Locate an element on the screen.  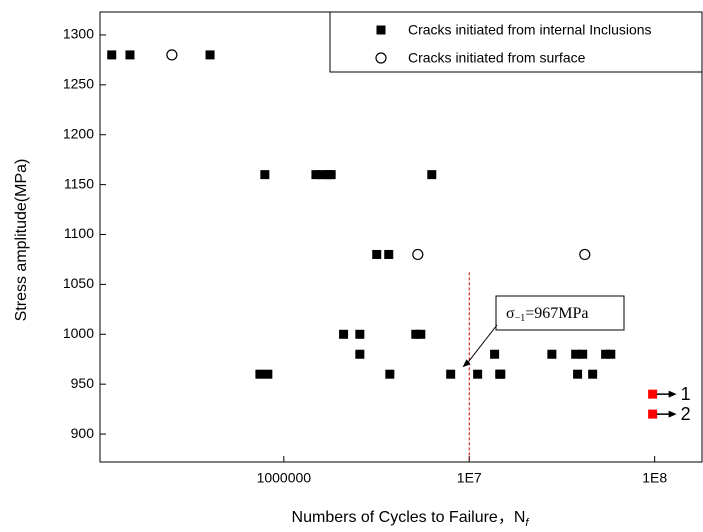
annotation-value: =967MPa is located at coordinates (556, 313).